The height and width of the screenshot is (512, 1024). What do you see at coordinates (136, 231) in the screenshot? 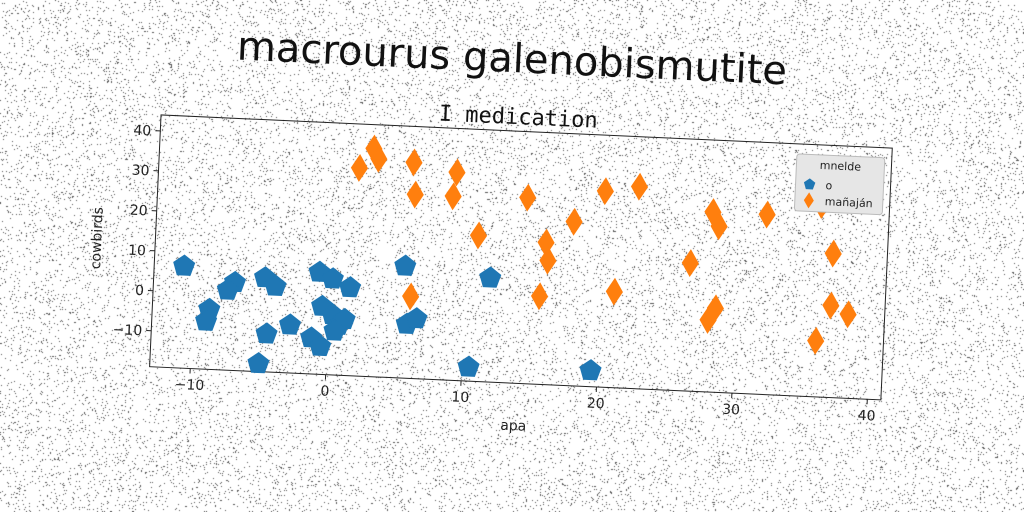
I see `y-axis: −10 0 10 20 30 40` at bounding box center [136, 231].